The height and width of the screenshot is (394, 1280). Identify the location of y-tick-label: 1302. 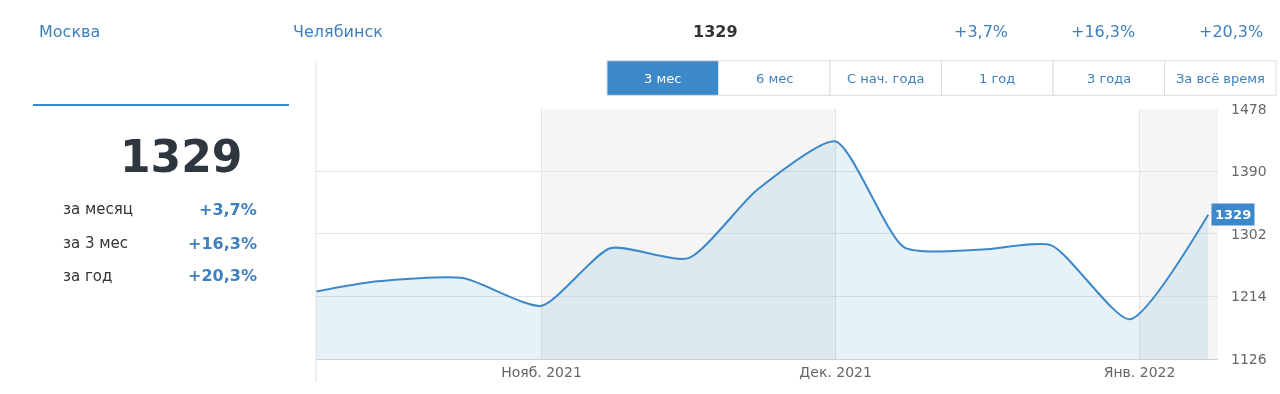
(1249, 233).